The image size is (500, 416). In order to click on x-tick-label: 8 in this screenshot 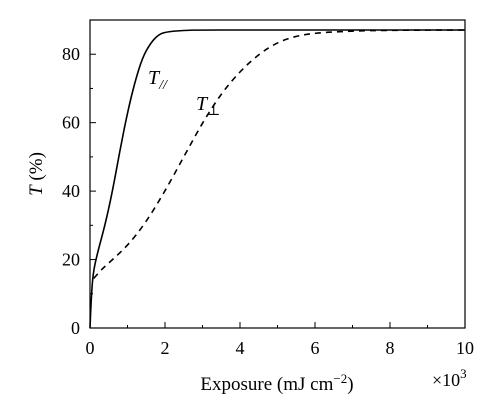, I will do `click(390, 348)`.